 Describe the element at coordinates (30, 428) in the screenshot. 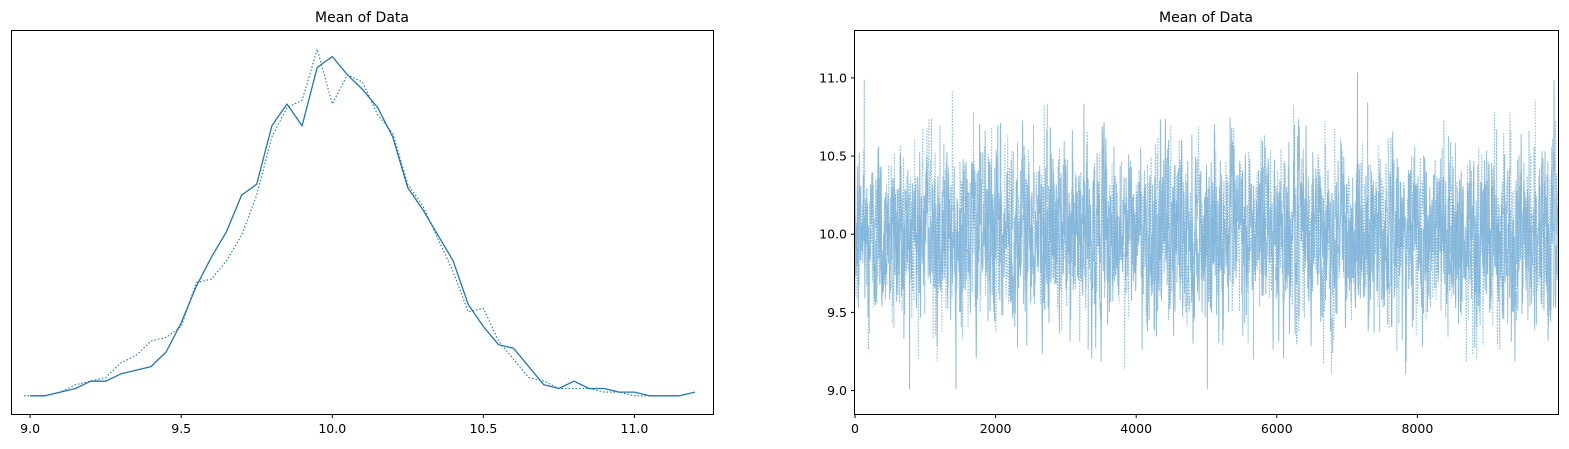

I see `kde-x-tick-label: 9.0` at that location.